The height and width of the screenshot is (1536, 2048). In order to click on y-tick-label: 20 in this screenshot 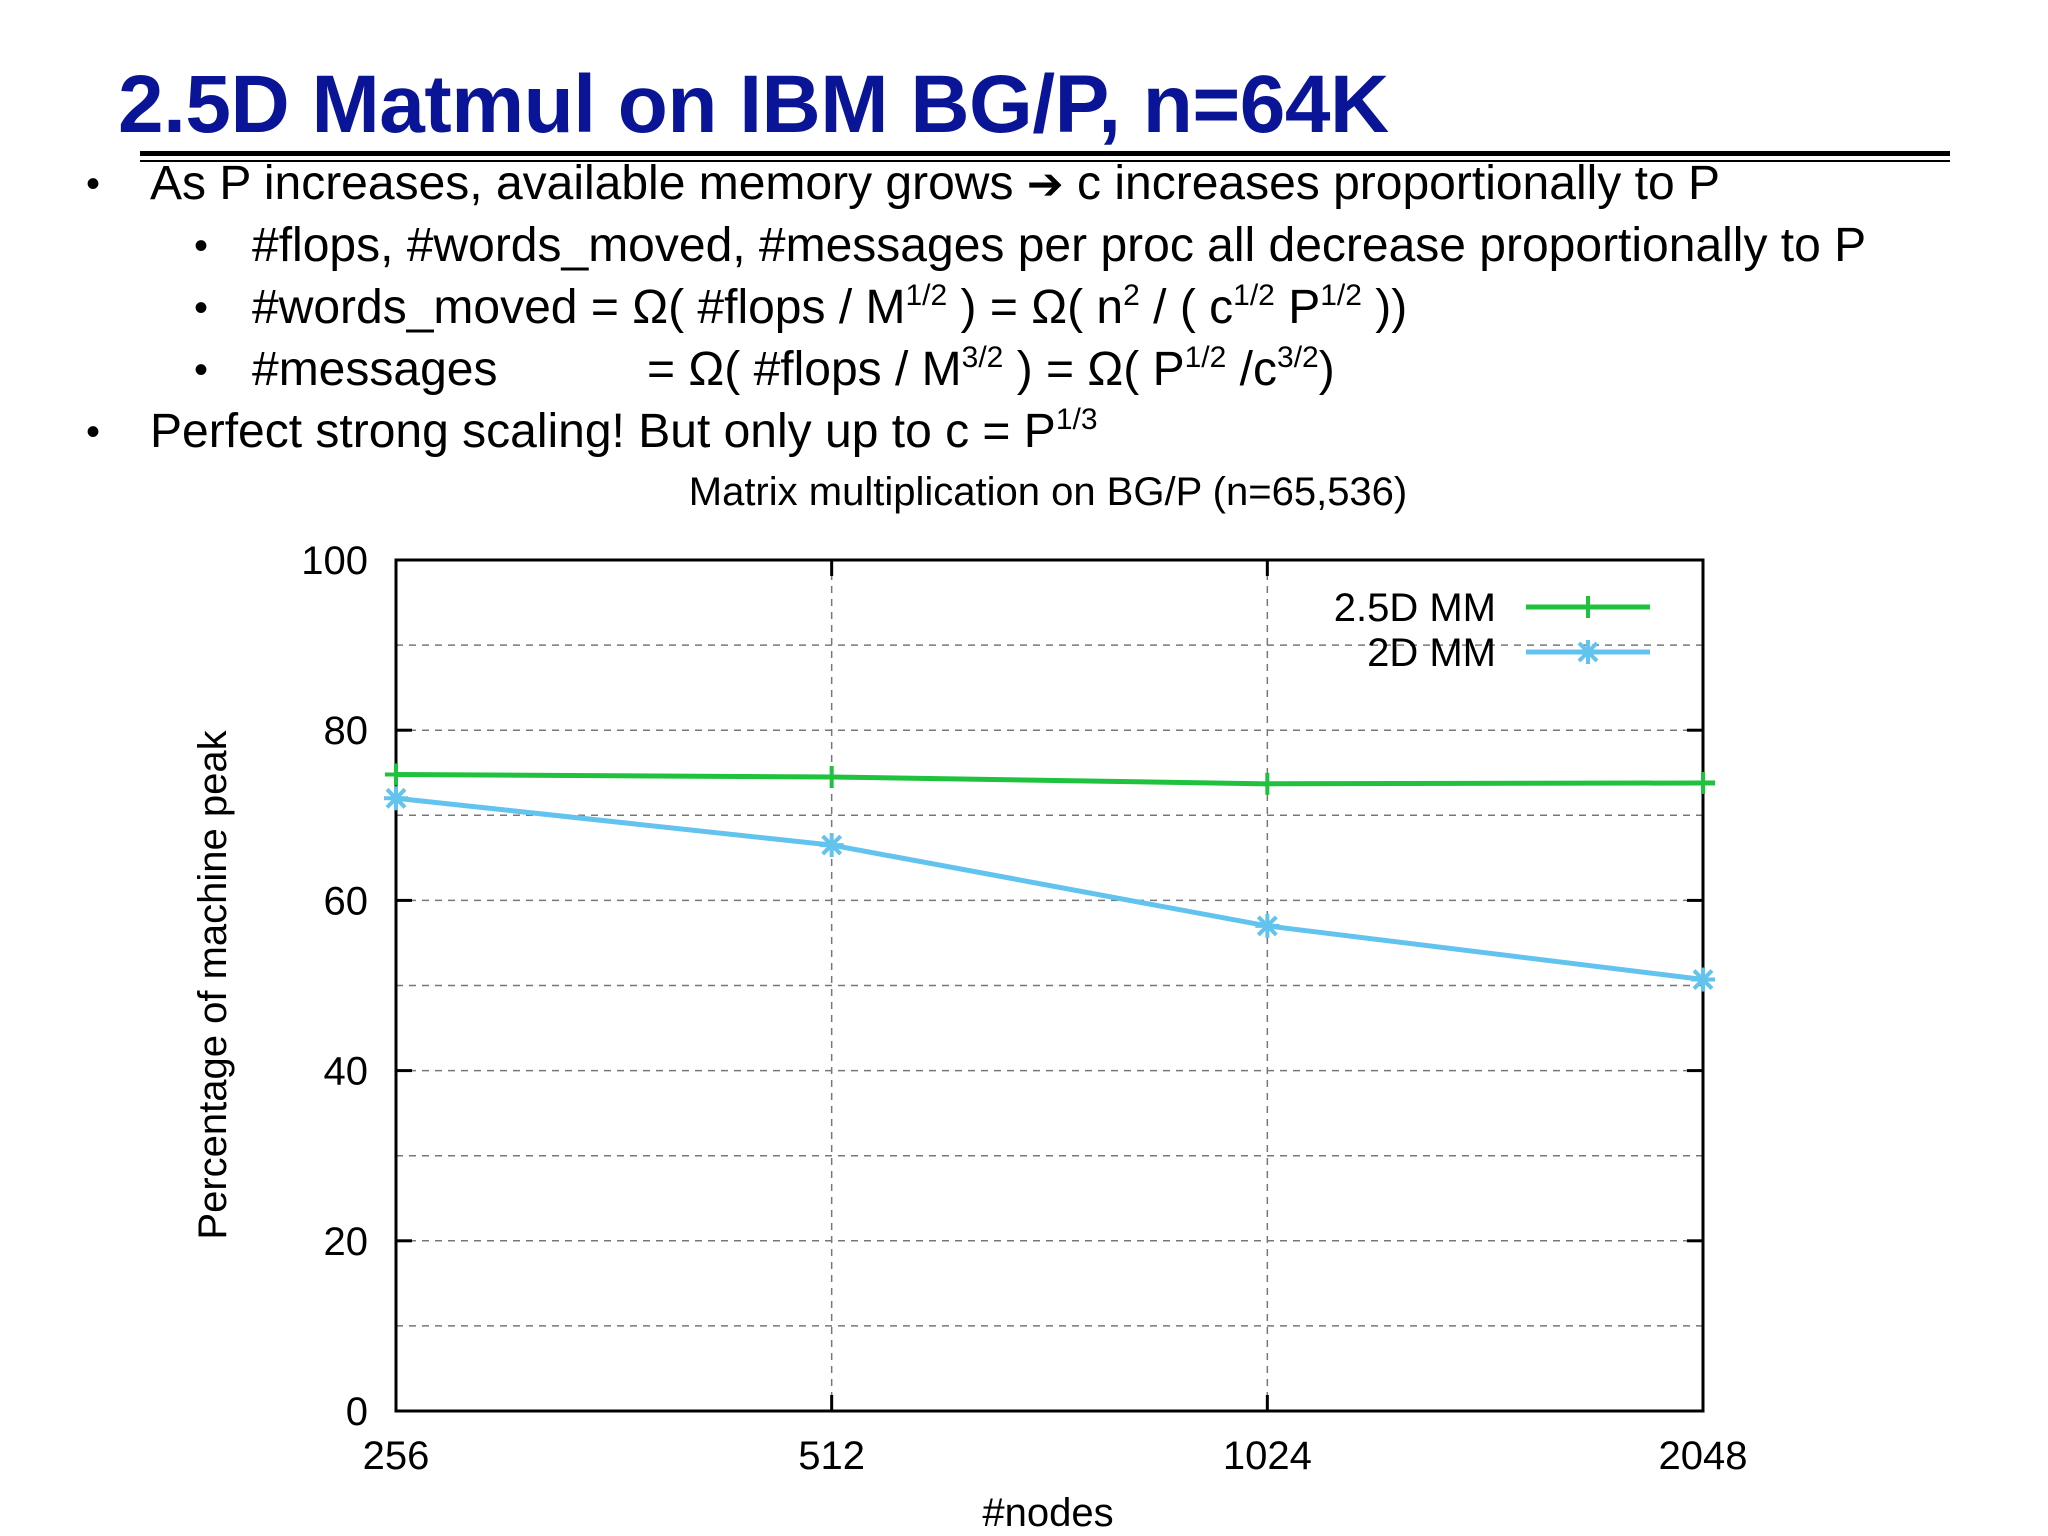, I will do `click(346, 1242)`.